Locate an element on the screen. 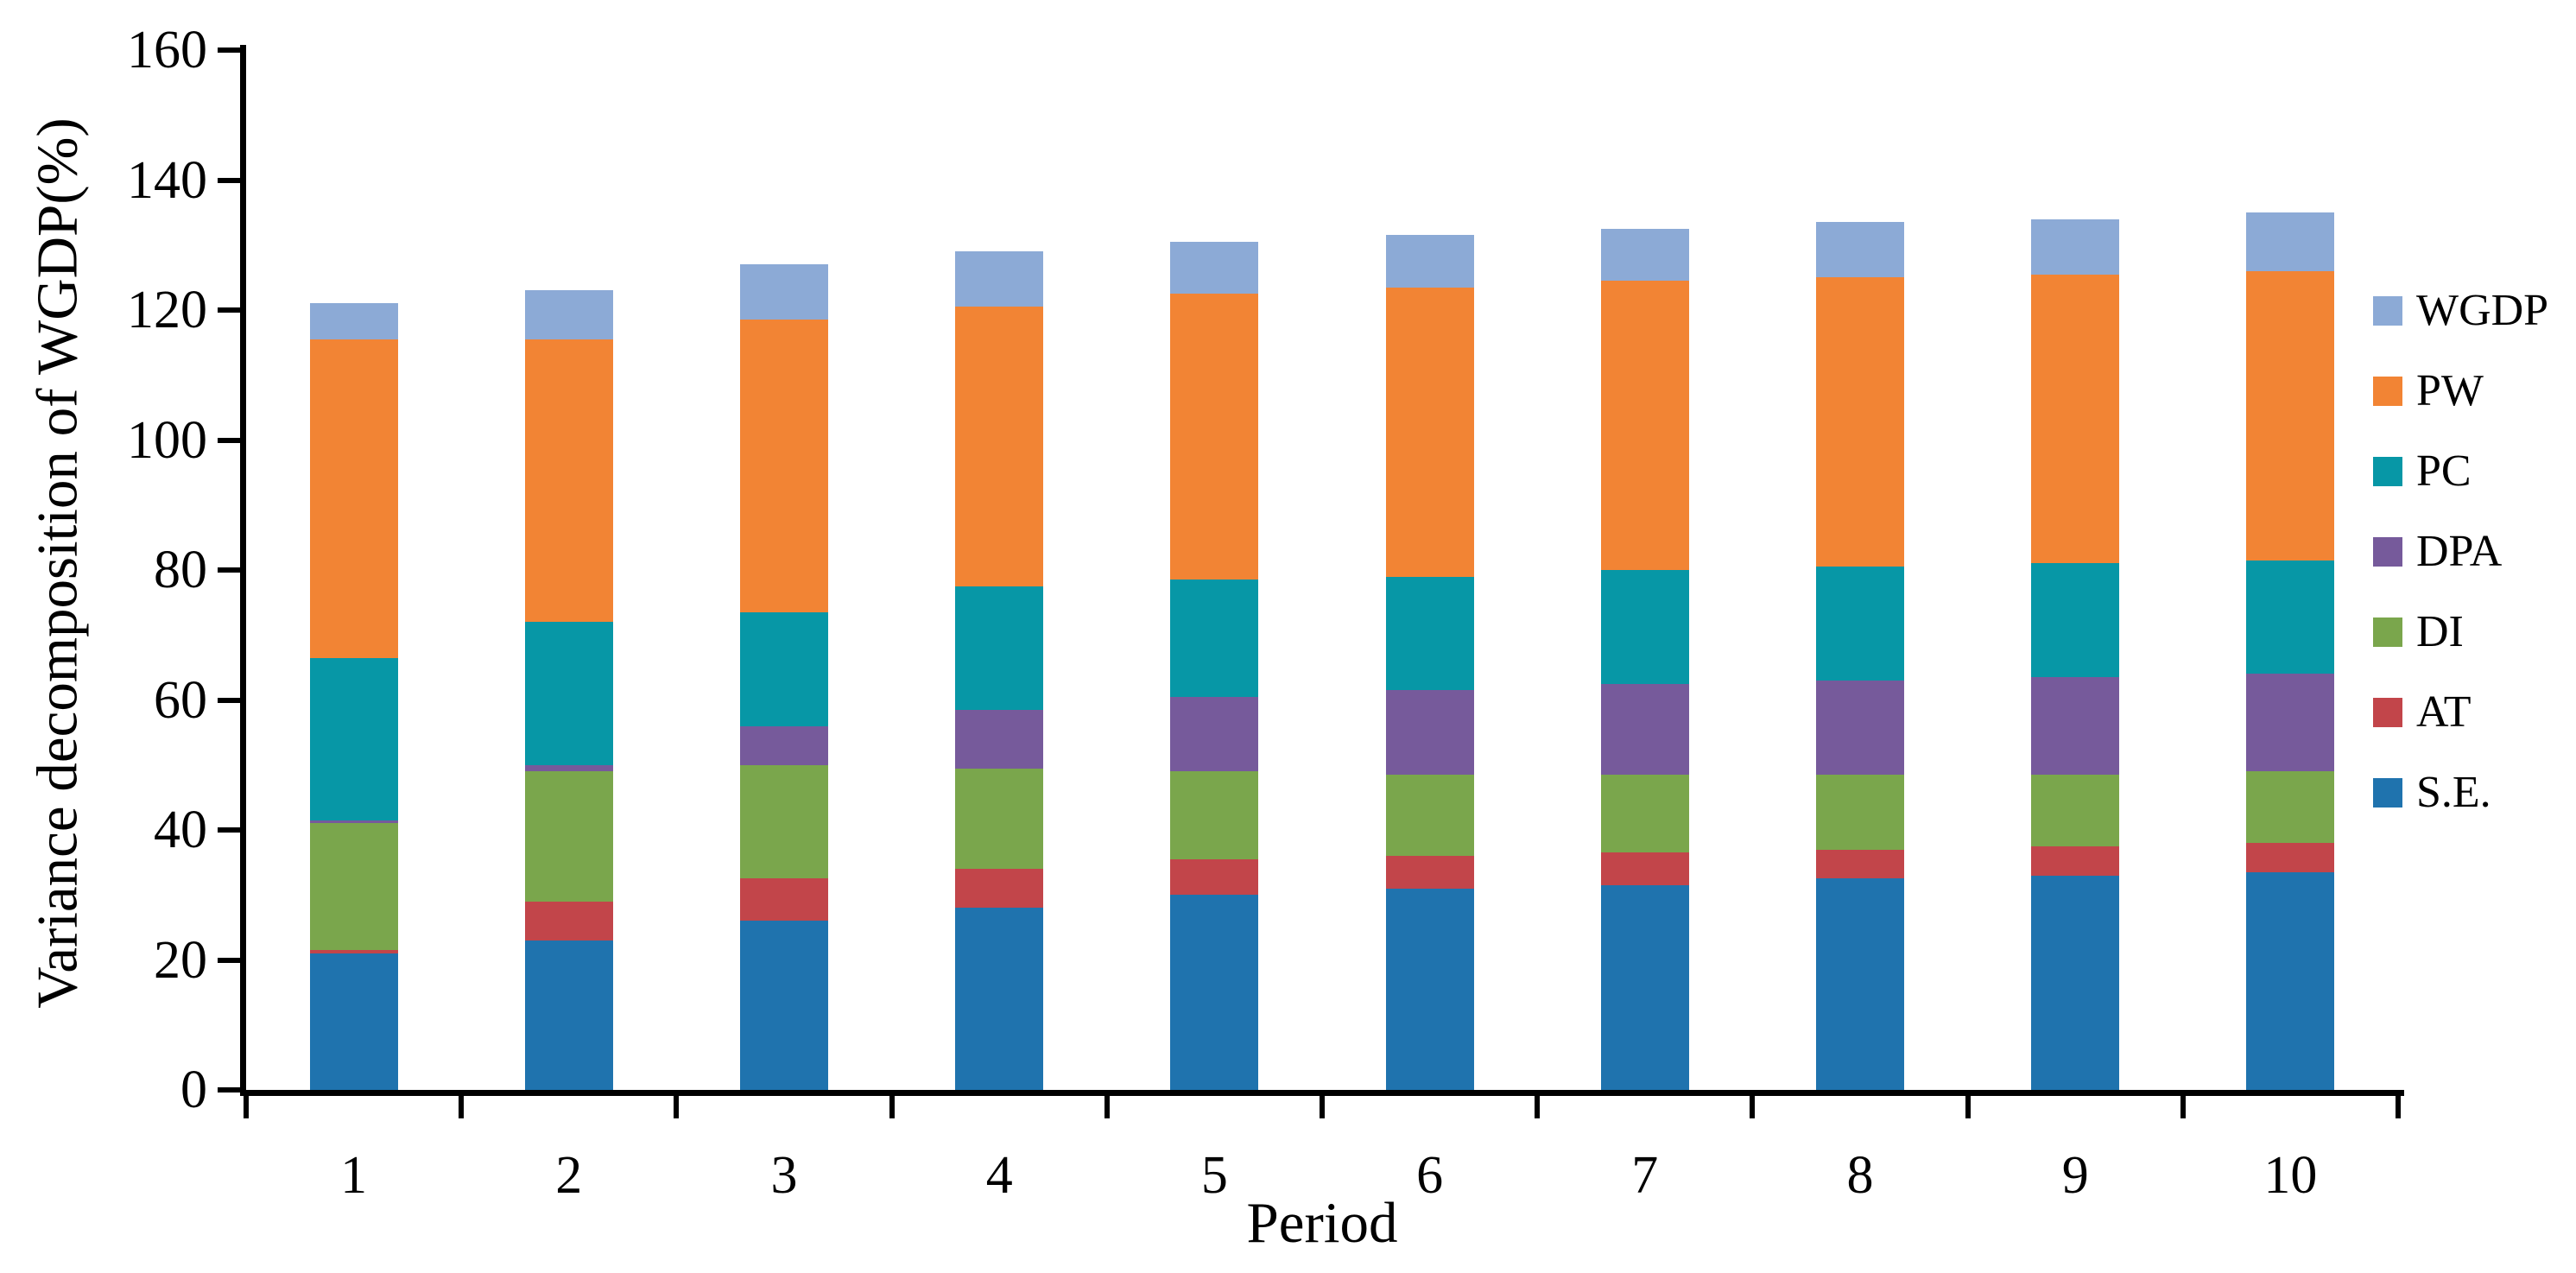  legend-label: S.E. is located at coordinates (2453, 792).